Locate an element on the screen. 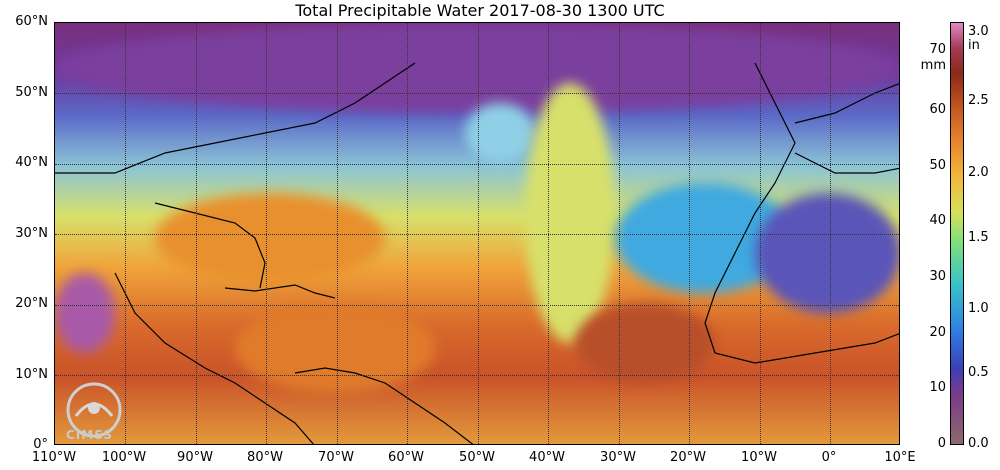 This screenshot has width=1000, height=470. lon-label-100w: 100°W is located at coordinates (124, 457).